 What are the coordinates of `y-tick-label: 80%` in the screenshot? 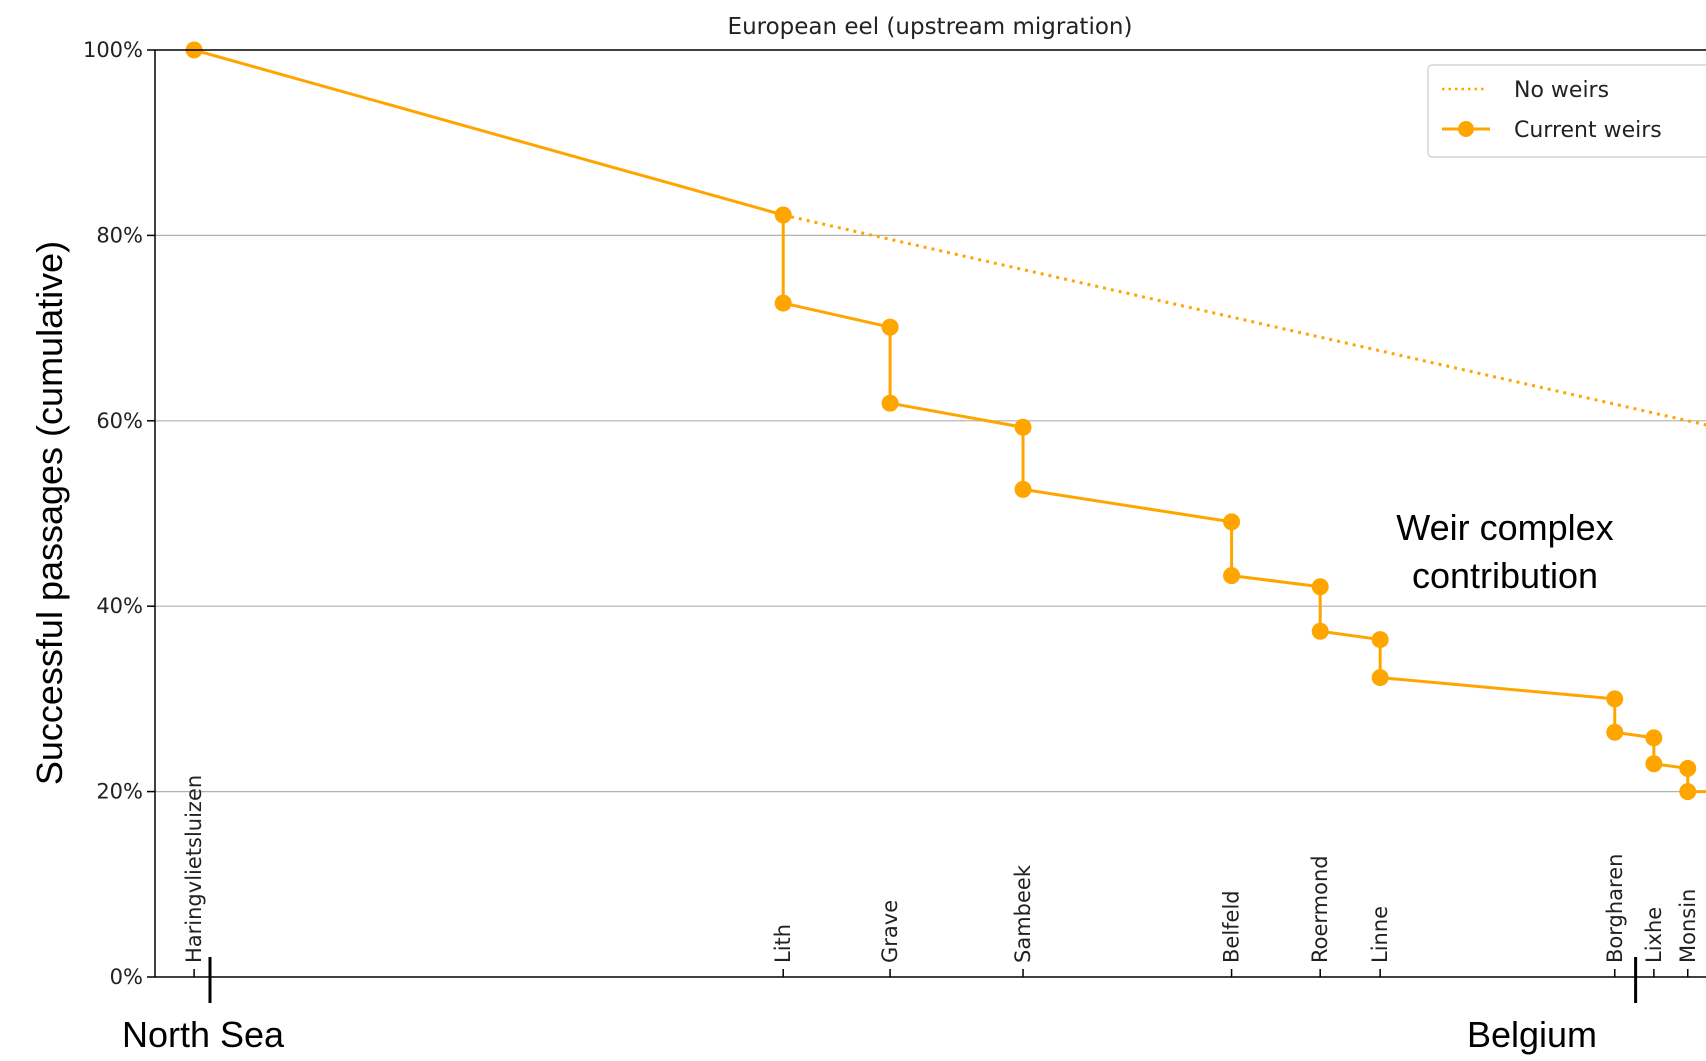 It's located at (119, 235).